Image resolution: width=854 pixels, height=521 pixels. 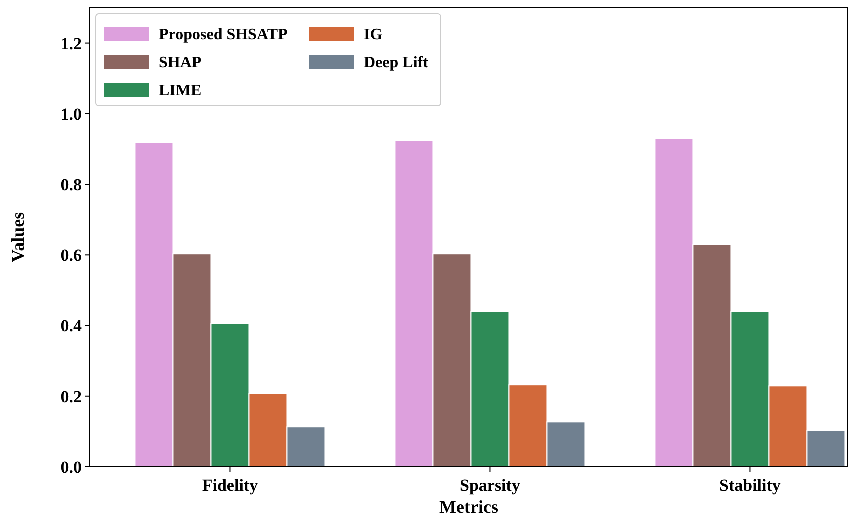 I want to click on y-tick-label: 0.4, so click(x=71, y=326).